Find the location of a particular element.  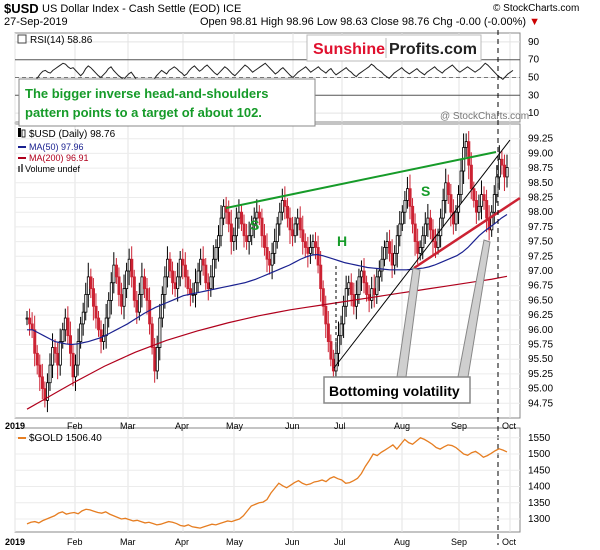

copyright-text: © StockCharts.com is located at coordinates (536, 8).